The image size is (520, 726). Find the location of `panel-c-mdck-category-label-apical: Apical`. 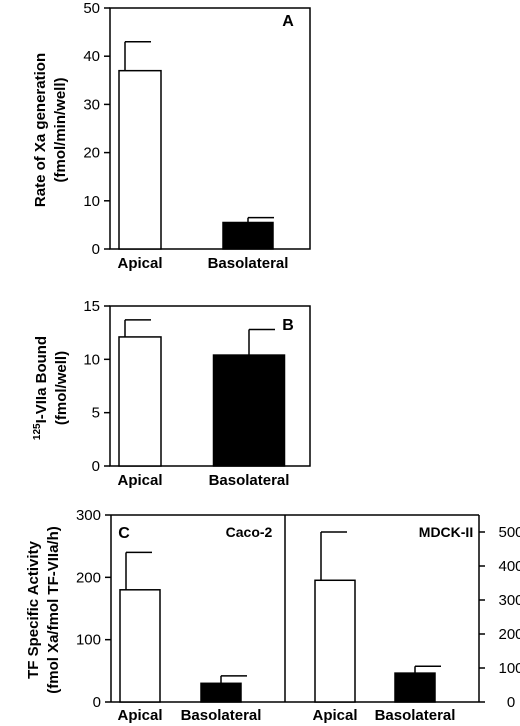

panel-c-mdck-category-label-apical: Apical is located at coordinates (334, 715).